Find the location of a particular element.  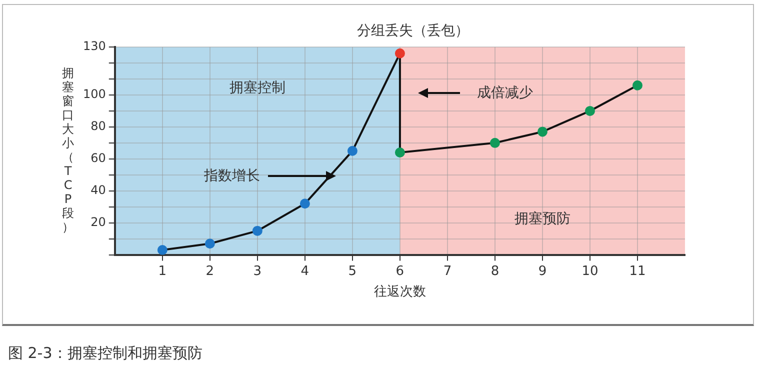

annotation: 指数增长 is located at coordinates (232, 176).